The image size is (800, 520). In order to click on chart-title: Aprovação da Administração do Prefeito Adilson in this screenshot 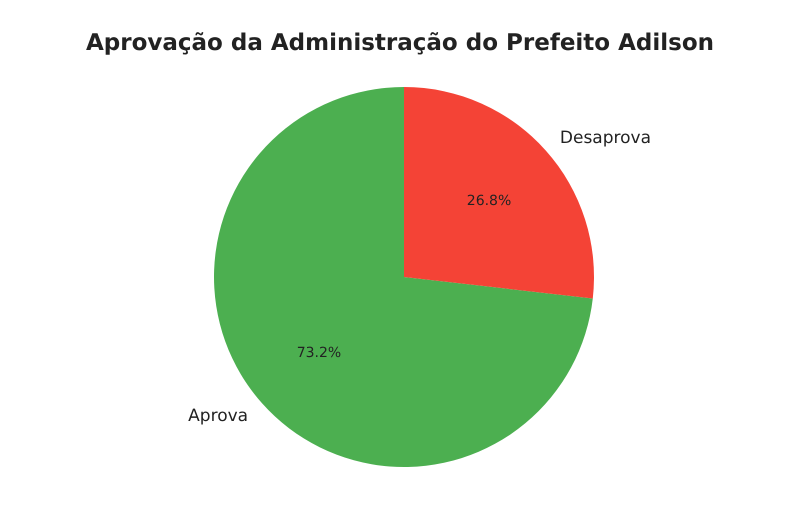, I will do `click(400, 43)`.